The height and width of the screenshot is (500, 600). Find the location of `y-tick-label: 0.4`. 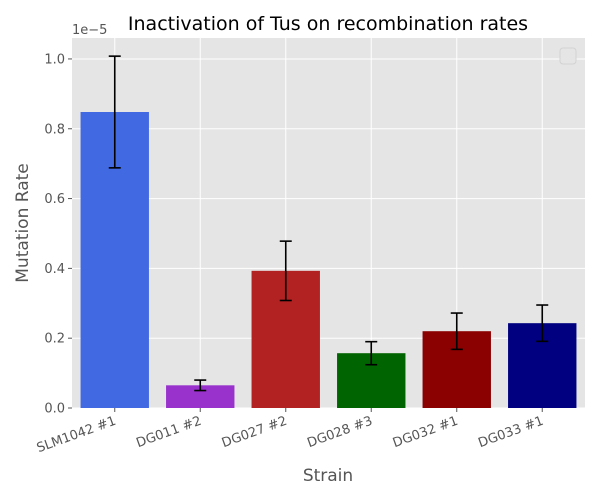

y-tick-label: 0.4 is located at coordinates (54, 269).